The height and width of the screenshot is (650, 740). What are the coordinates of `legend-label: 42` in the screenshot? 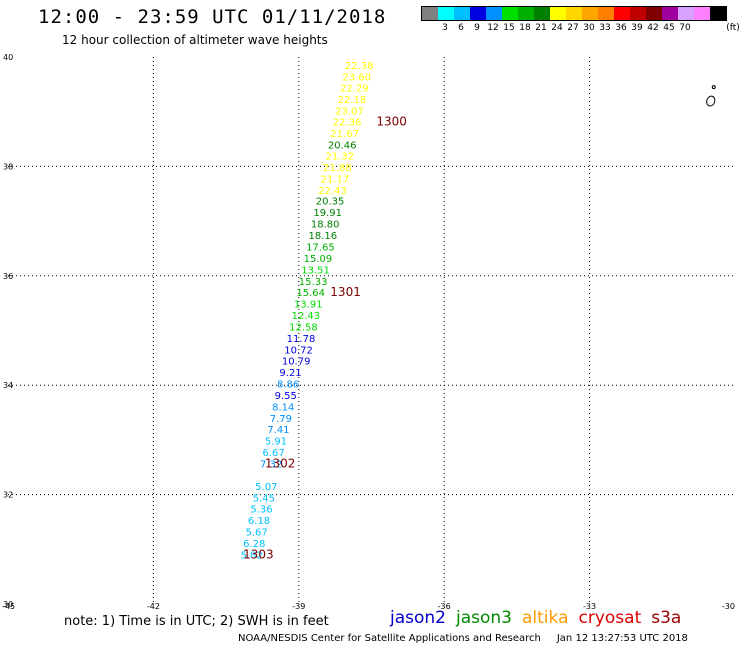 It's located at (653, 28).